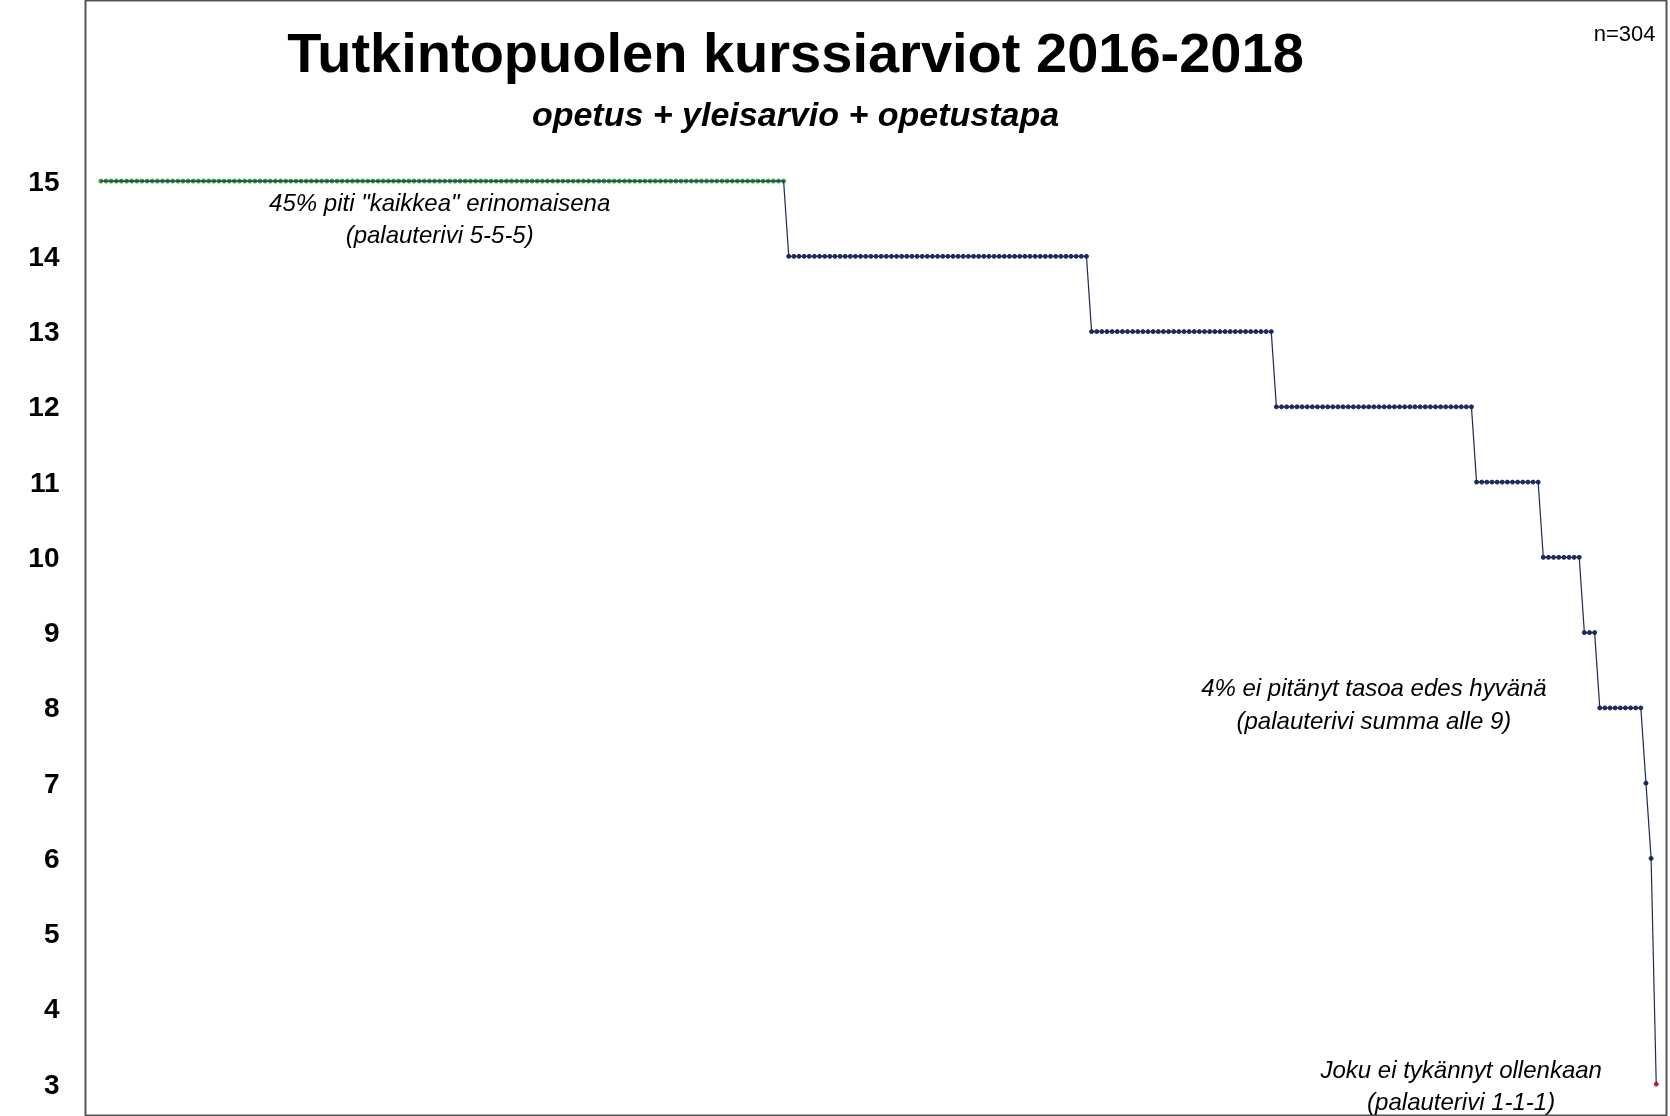 The height and width of the screenshot is (1116, 1670). I want to click on y-tick-label: 7, so click(51, 783).